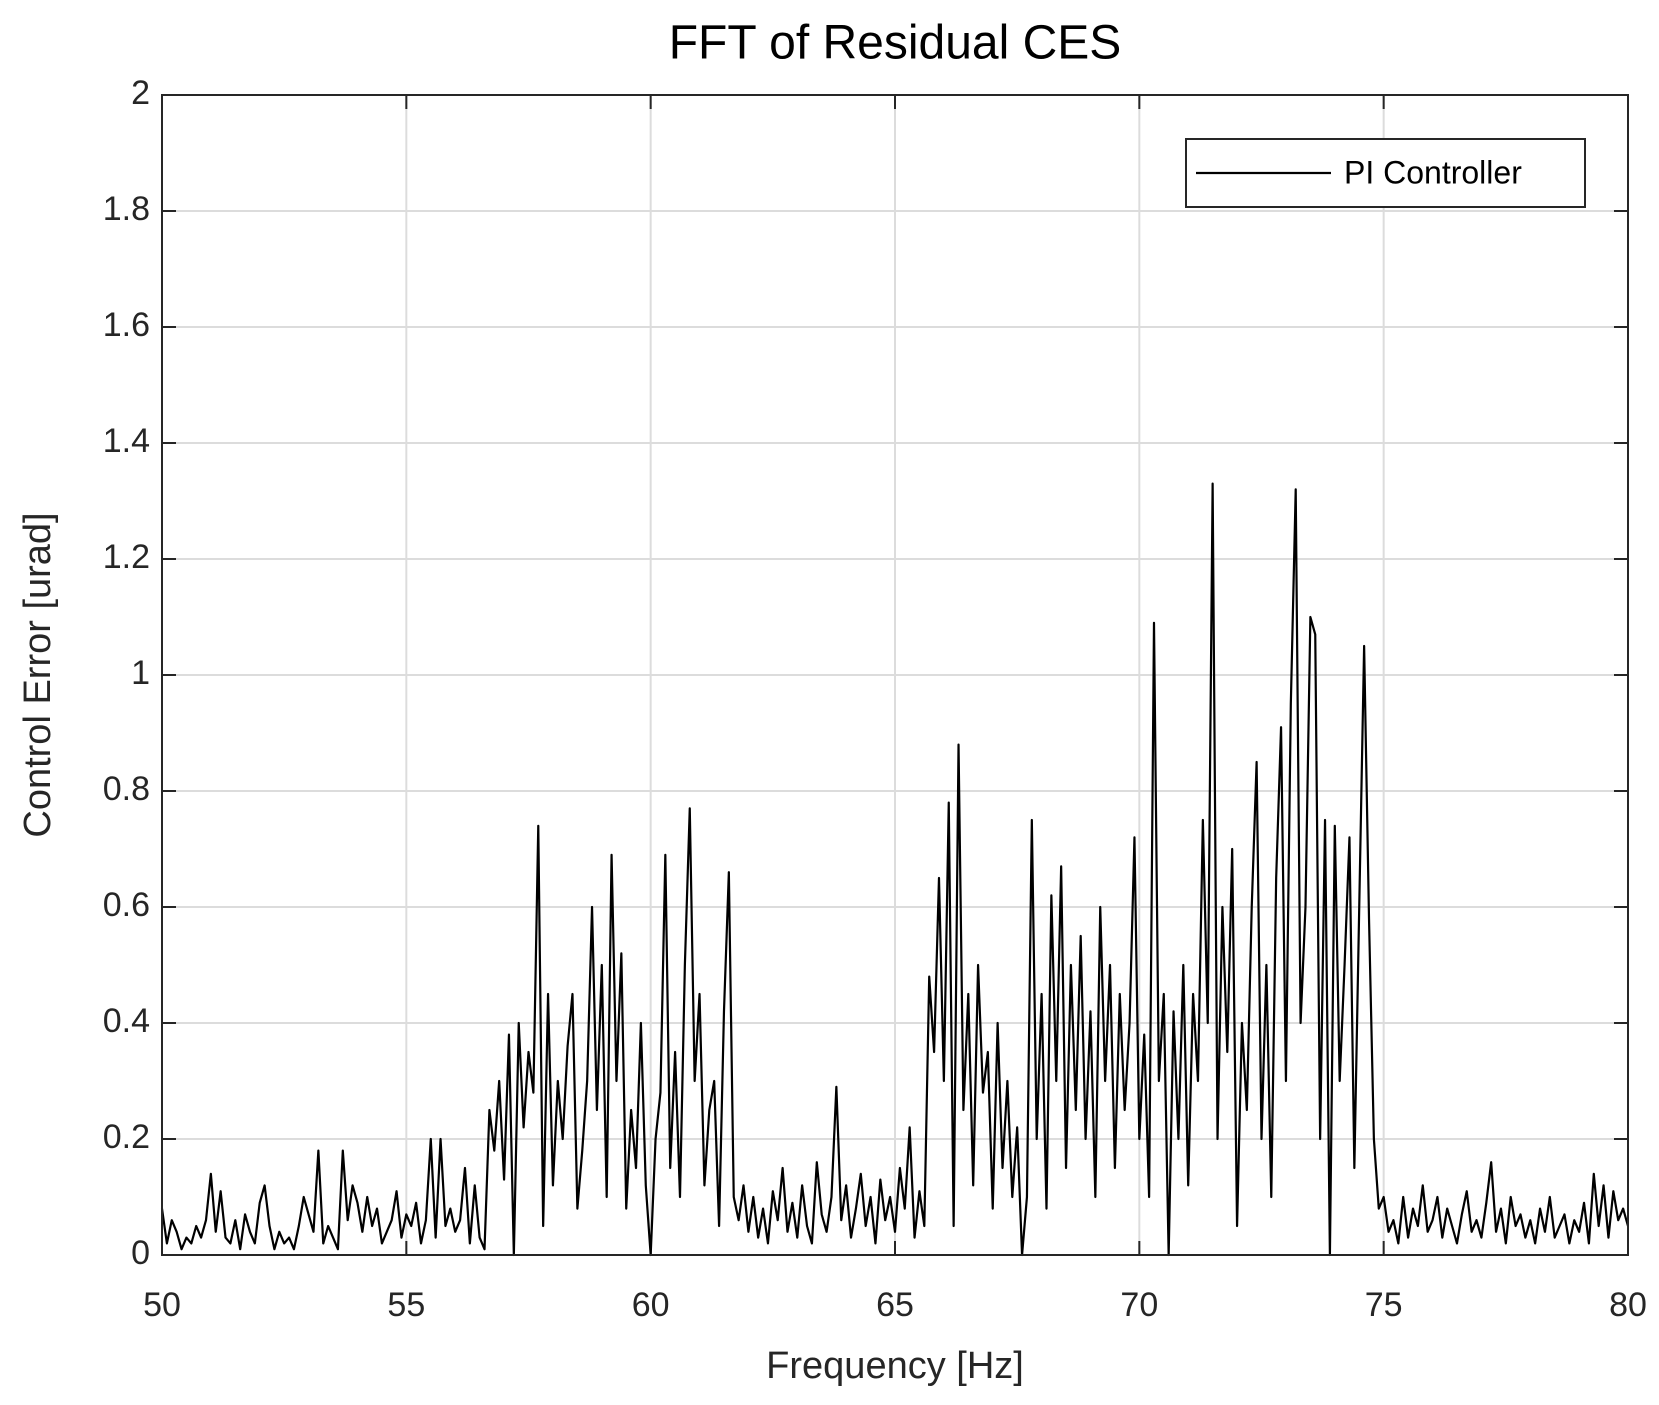  What do you see at coordinates (126, 325) in the screenshot?
I see `y-tick-label: 1.6` at bounding box center [126, 325].